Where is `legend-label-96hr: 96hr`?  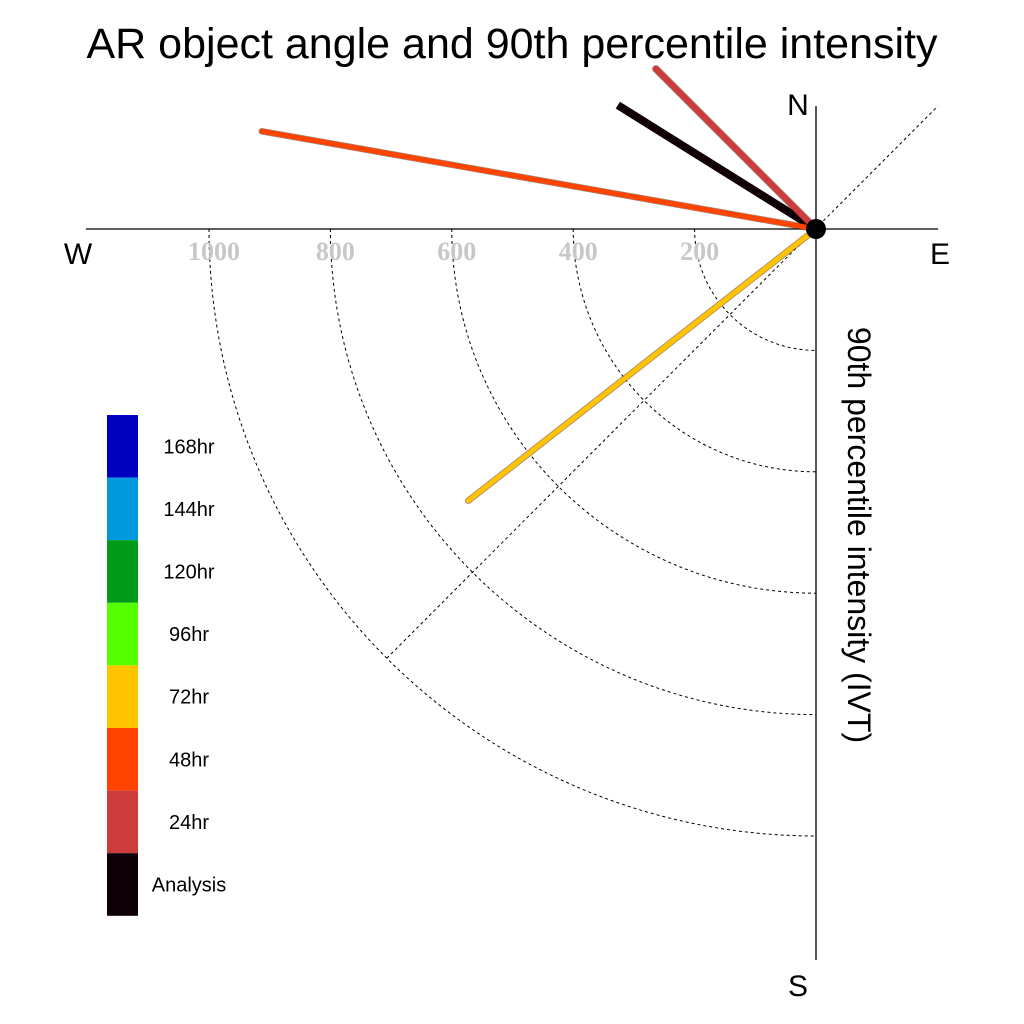
legend-label-96hr: 96hr is located at coordinates (189, 635).